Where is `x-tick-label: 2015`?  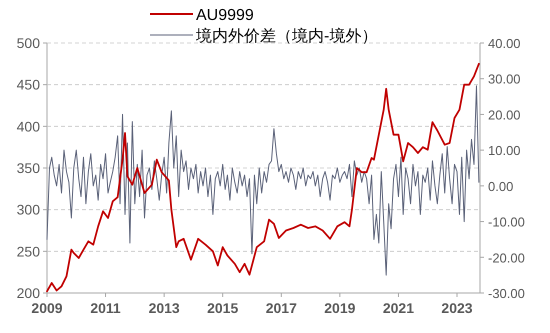
x-tick-label: 2015 is located at coordinates (222, 308).